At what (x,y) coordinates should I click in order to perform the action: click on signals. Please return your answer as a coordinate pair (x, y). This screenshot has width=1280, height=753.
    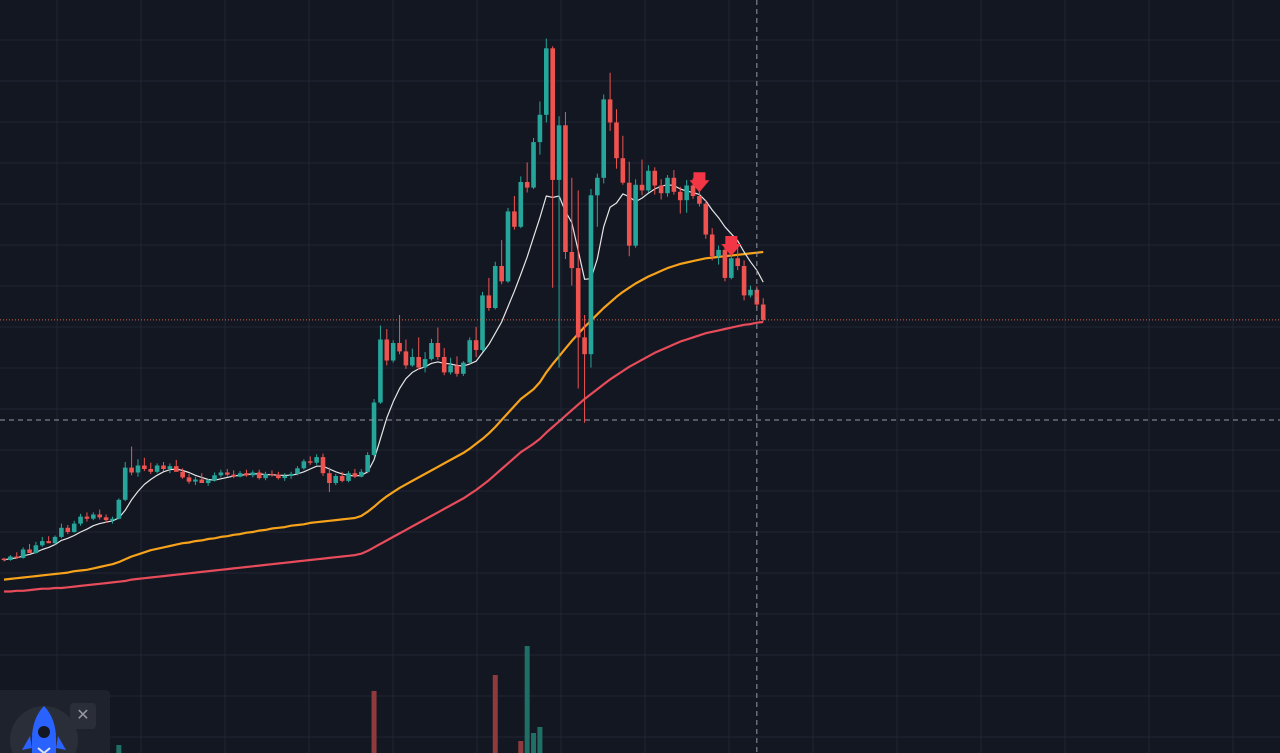
    Looking at the image, I should click on (715, 214).